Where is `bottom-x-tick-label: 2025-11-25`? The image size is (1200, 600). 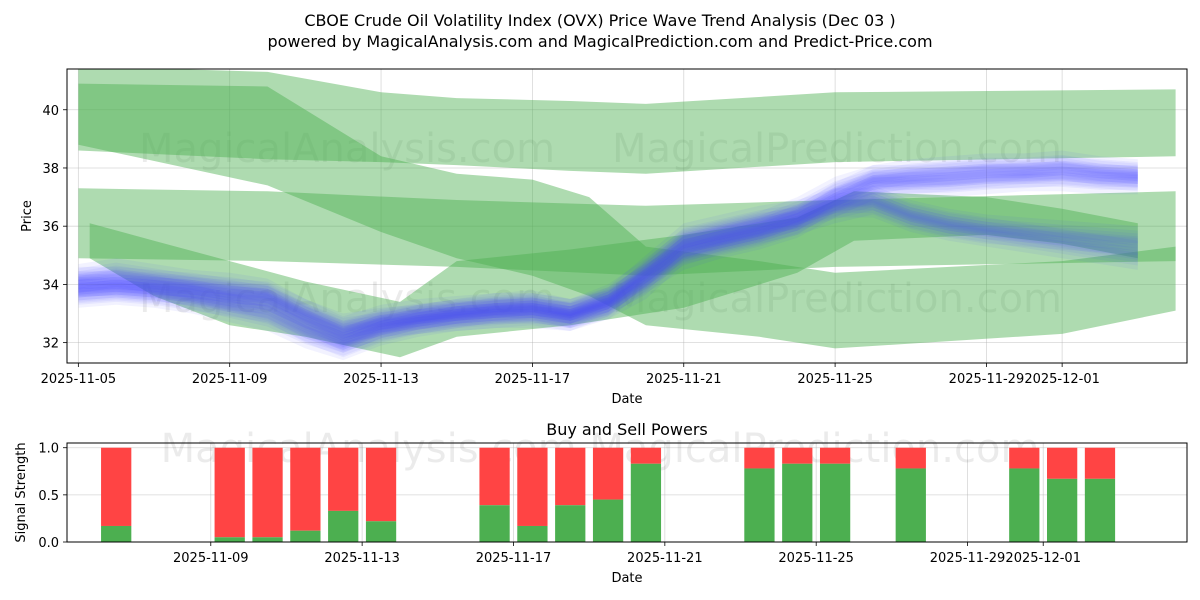 bottom-x-tick-label: 2025-11-25 is located at coordinates (816, 558).